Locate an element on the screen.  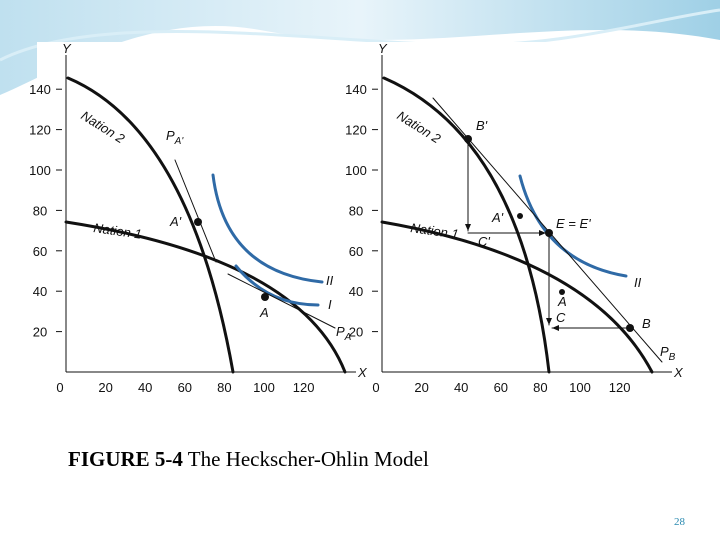
label-sub: A' is located at coordinates (179, 141).